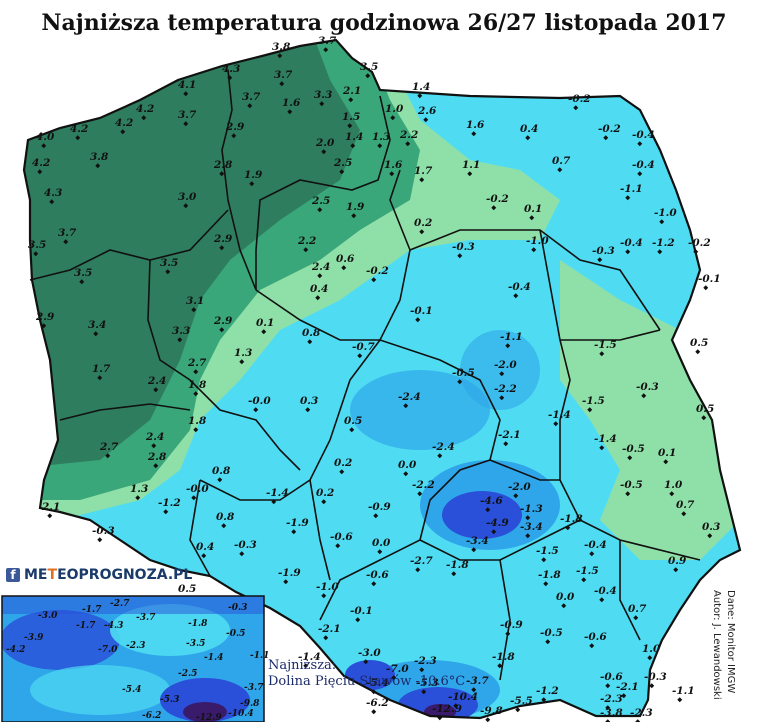  I want to click on station-temperature: 3.3, so click(323, 95).